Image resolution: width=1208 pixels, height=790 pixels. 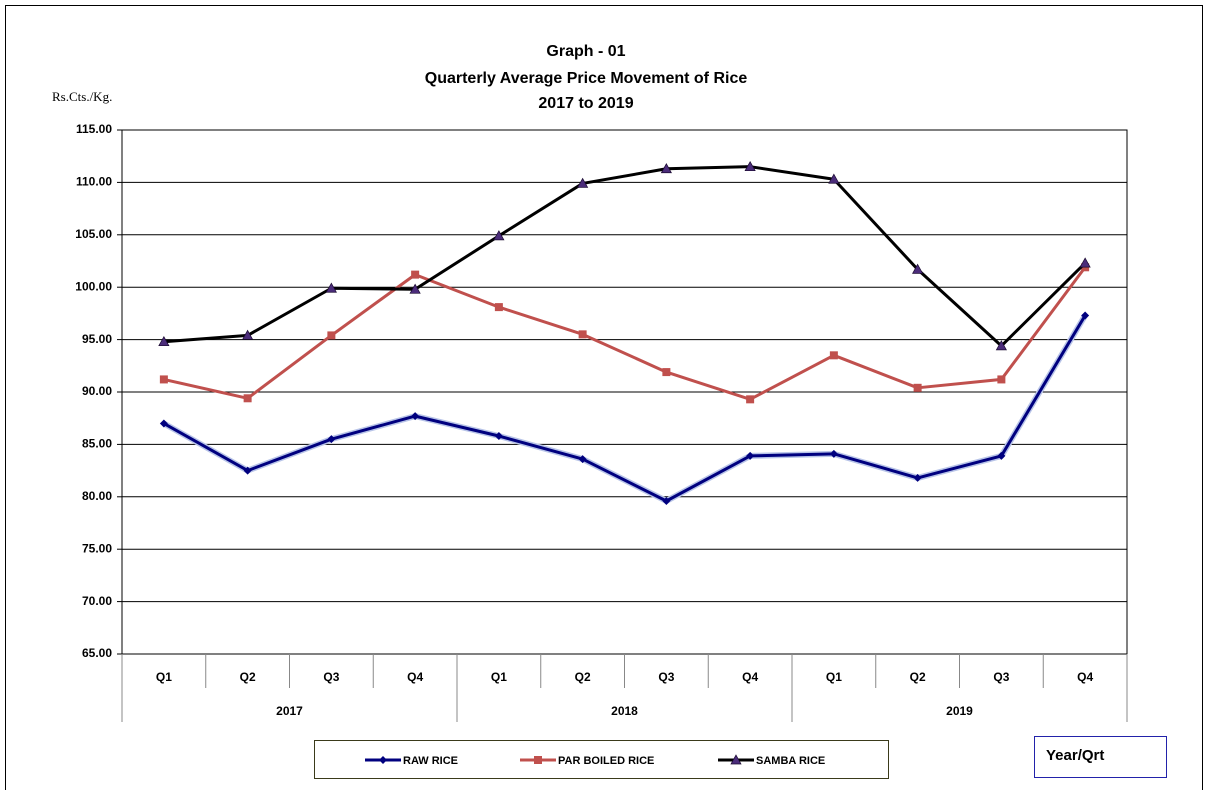 What do you see at coordinates (97, 653) in the screenshot?
I see `y-tick-label: 65.00` at bounding box center [97, 653].